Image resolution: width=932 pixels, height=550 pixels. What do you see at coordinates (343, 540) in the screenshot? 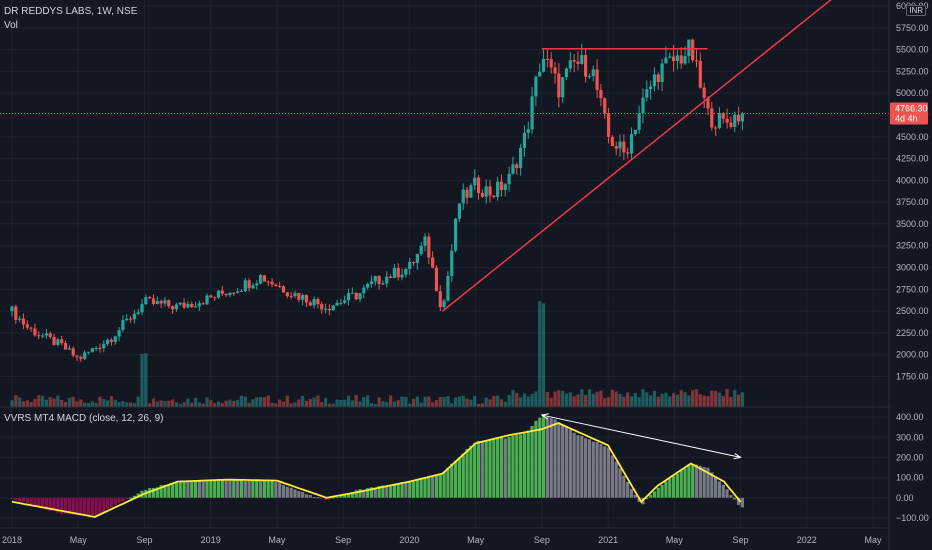
I see `time-tick-label: Sep` at bounding box center [343, 540].